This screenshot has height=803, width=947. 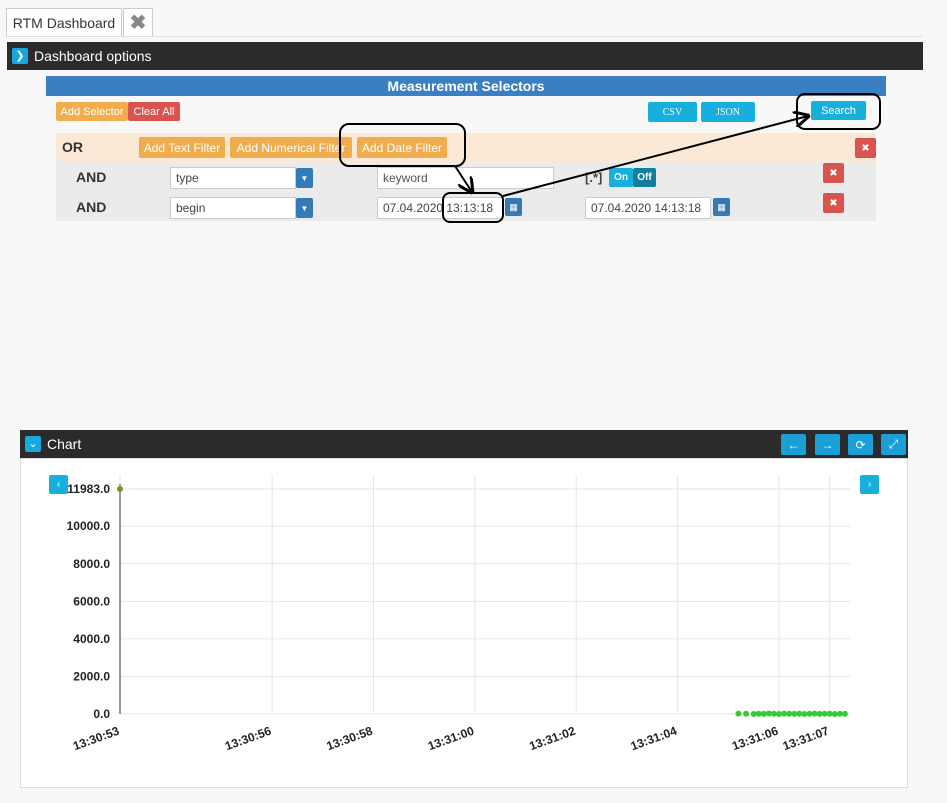 I want to click on tab-line, so click(x=464, y=36).